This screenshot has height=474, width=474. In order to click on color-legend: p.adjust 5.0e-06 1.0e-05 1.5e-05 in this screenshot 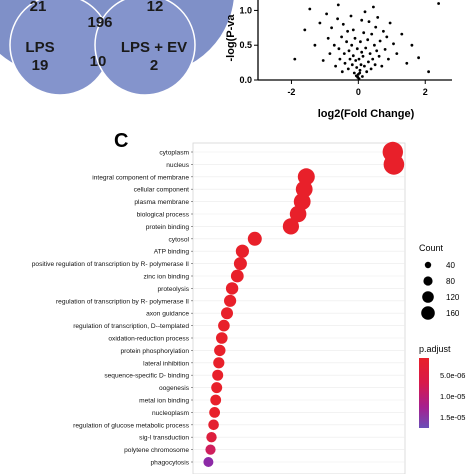, I will do `click(442, 386)`.